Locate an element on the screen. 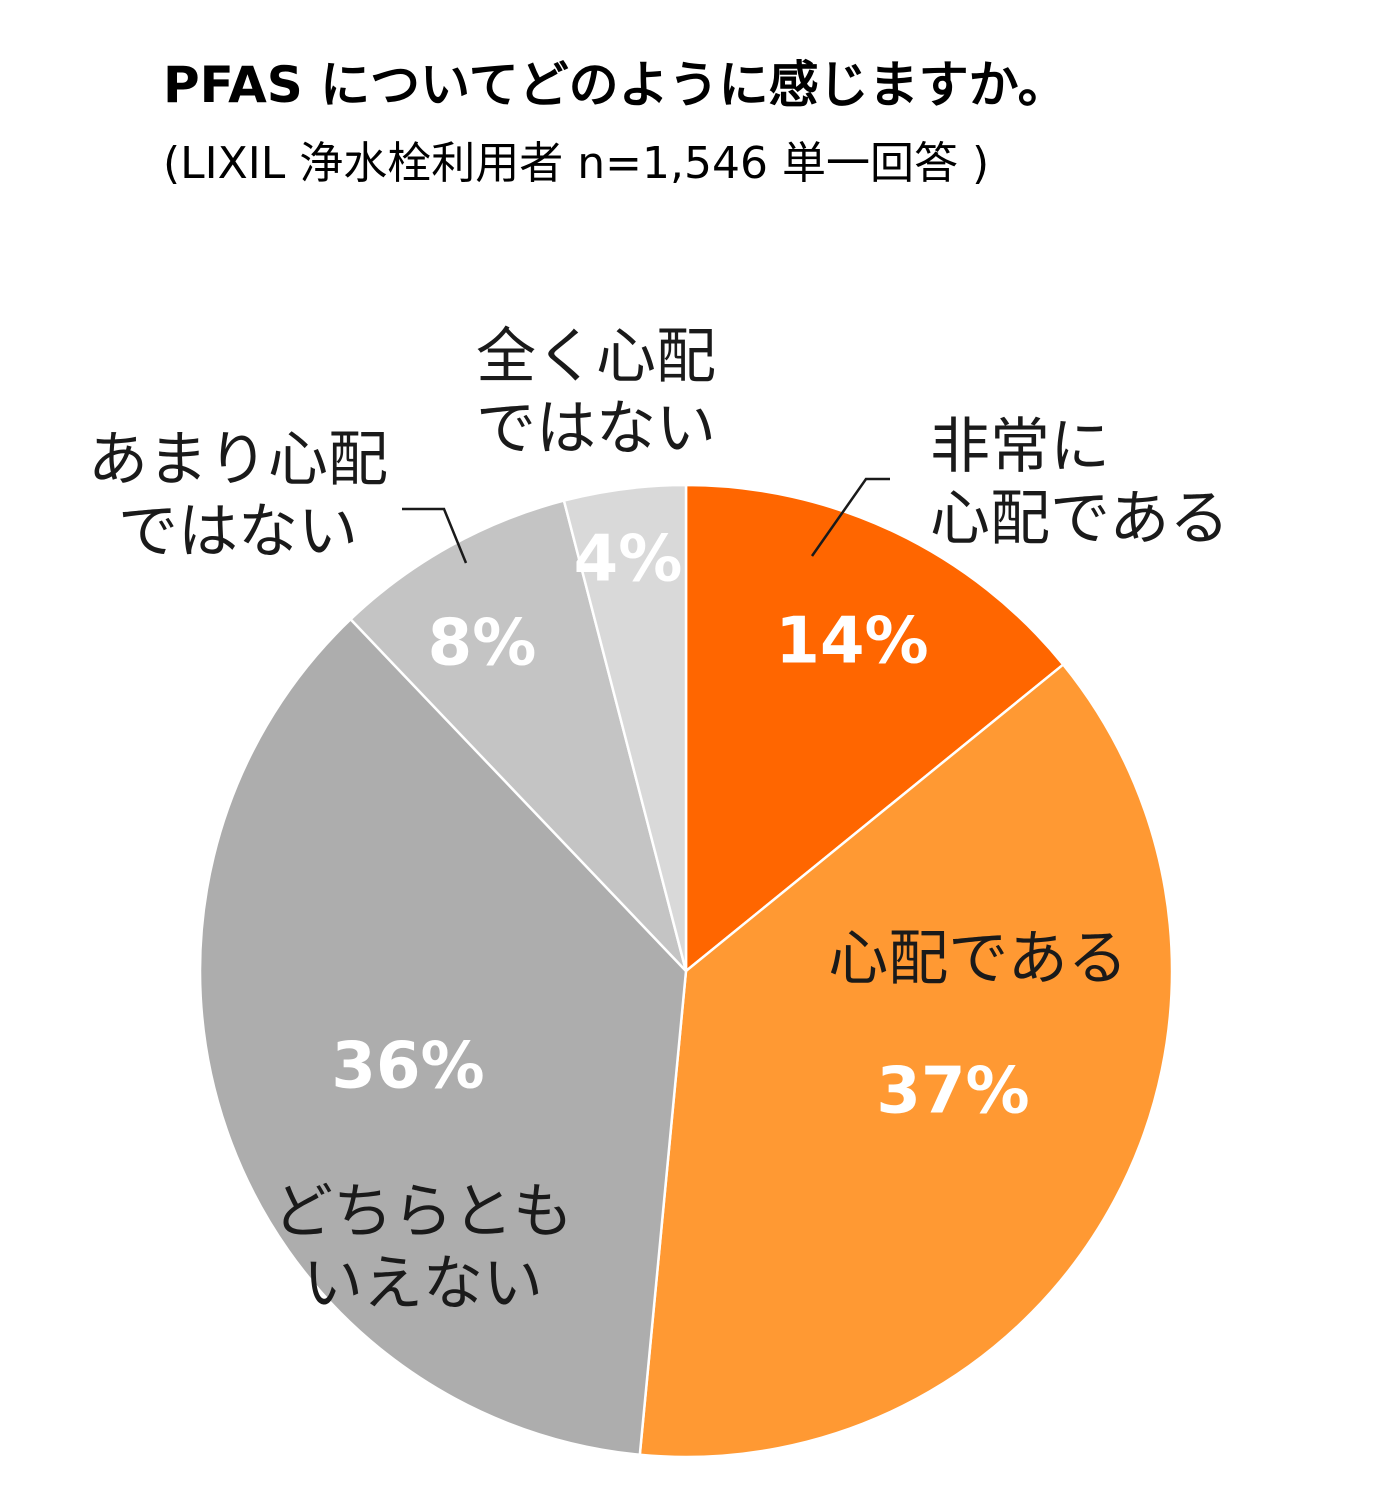 The width and height of the screenshot is (1373, 1493). category-label-line: いえない is located at coordinates (423, 1284).